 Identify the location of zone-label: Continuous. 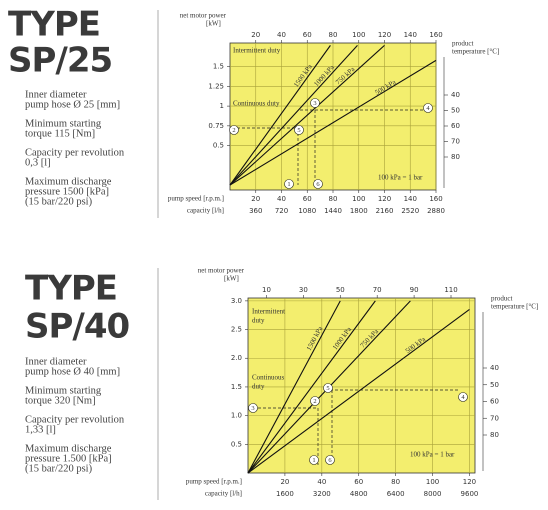
(268, 378).